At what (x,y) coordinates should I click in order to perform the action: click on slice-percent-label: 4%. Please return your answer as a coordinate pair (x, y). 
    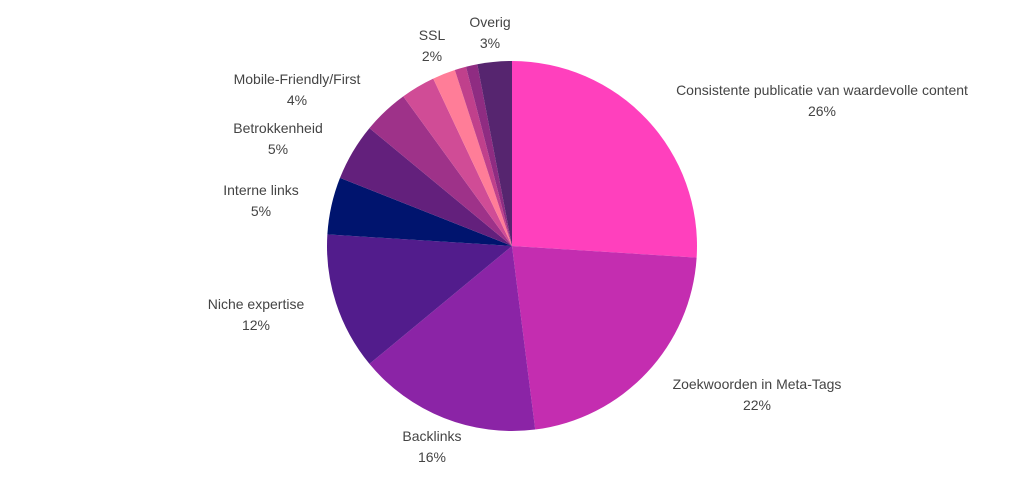
    Looking at the image, I should click on (297, 100).